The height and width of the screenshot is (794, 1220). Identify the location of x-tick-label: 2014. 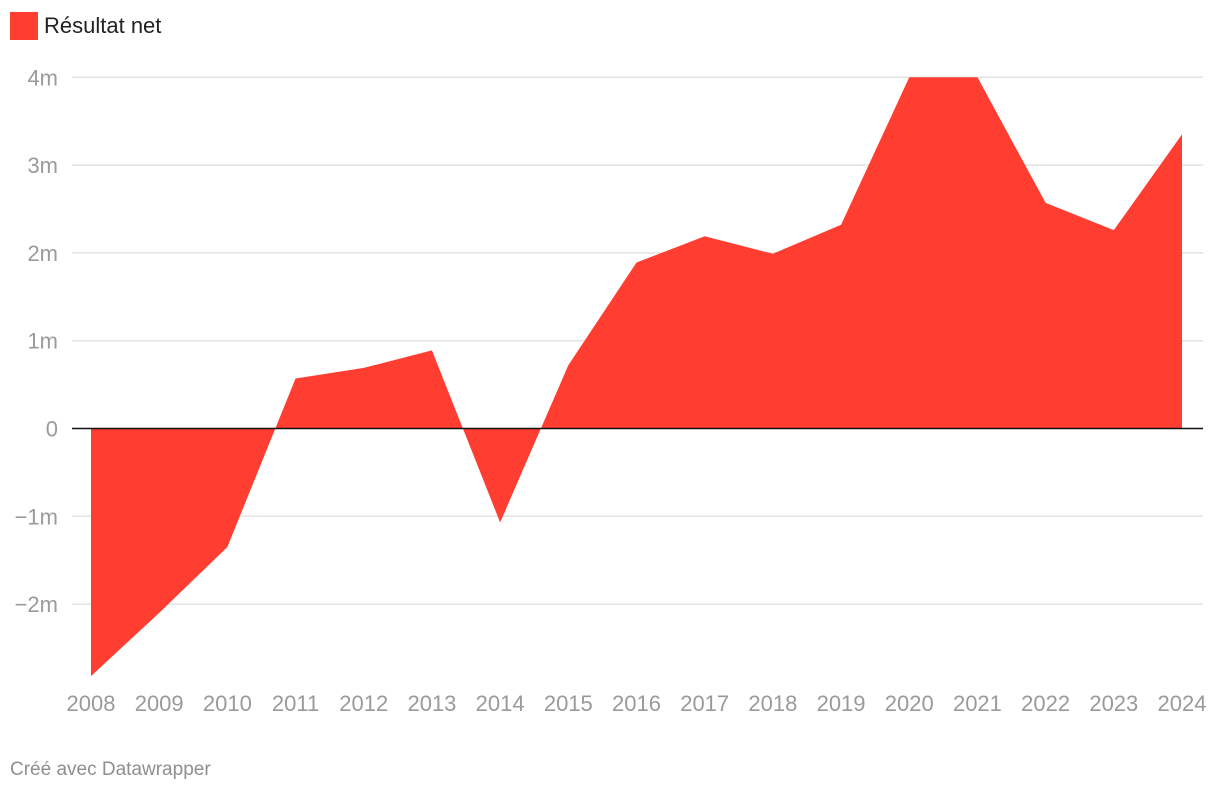
(500, 703).